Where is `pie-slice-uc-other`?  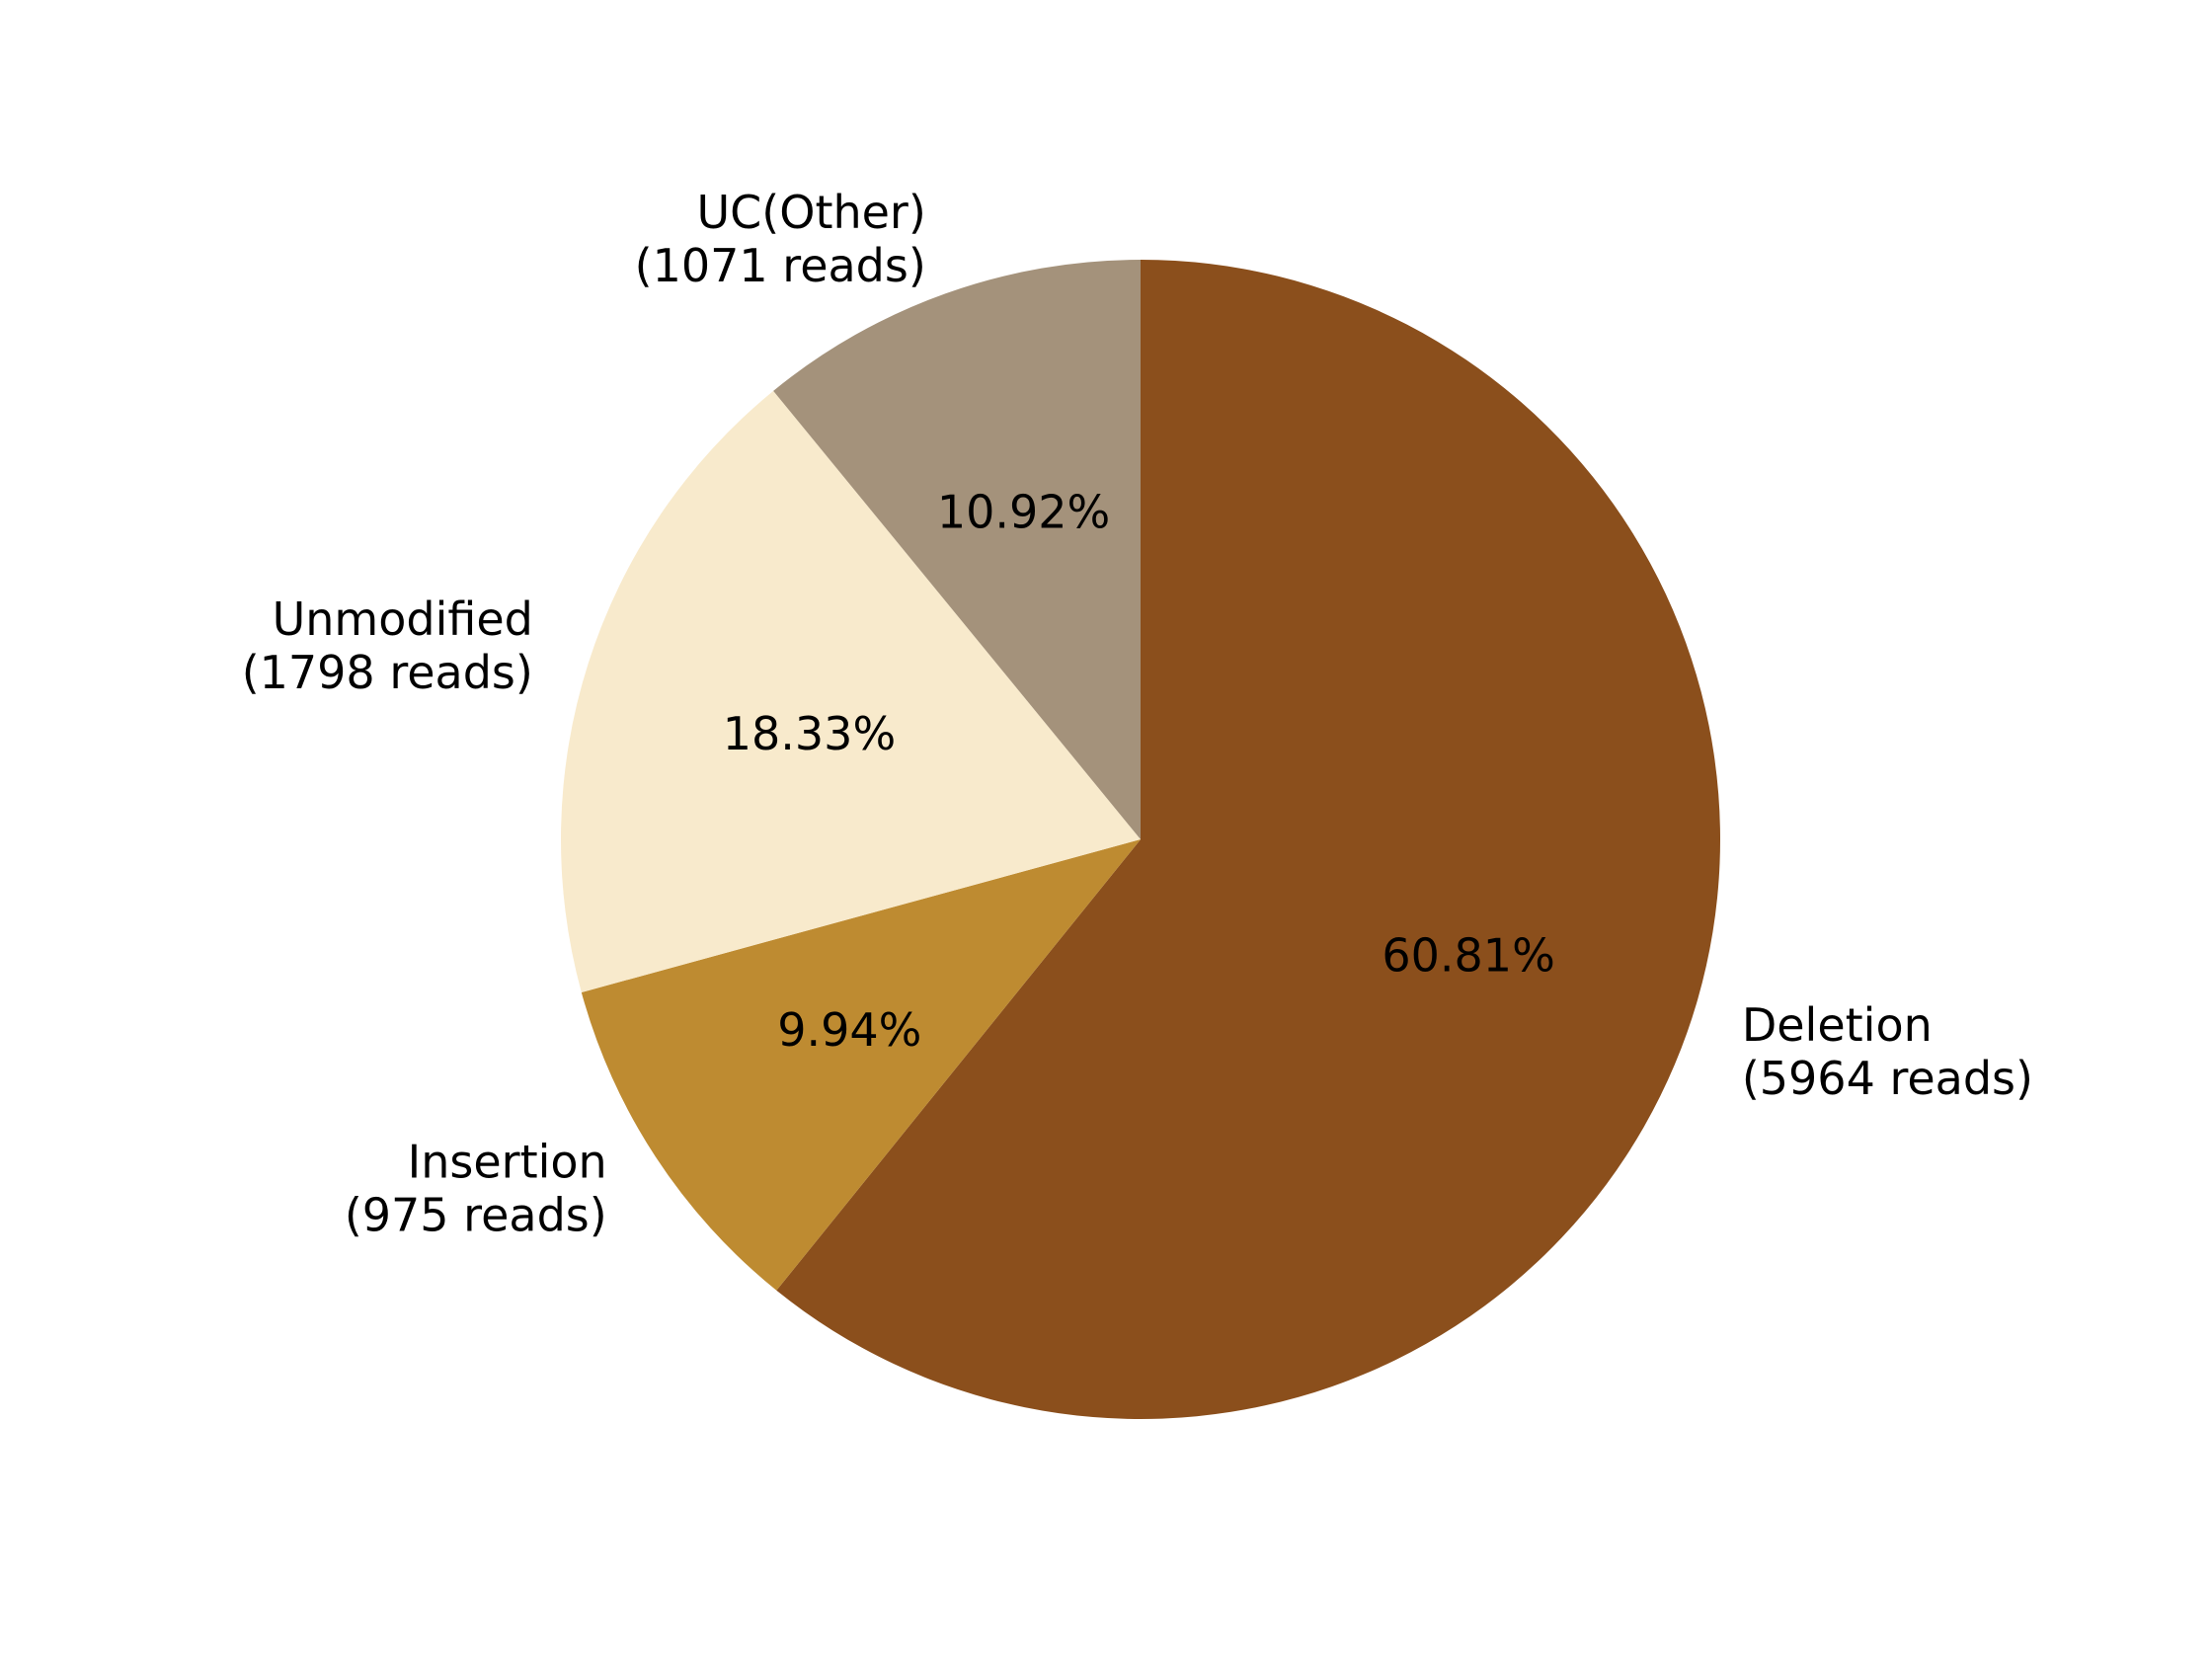
pie-slice-uc-other is located at coordinates (957, 550).